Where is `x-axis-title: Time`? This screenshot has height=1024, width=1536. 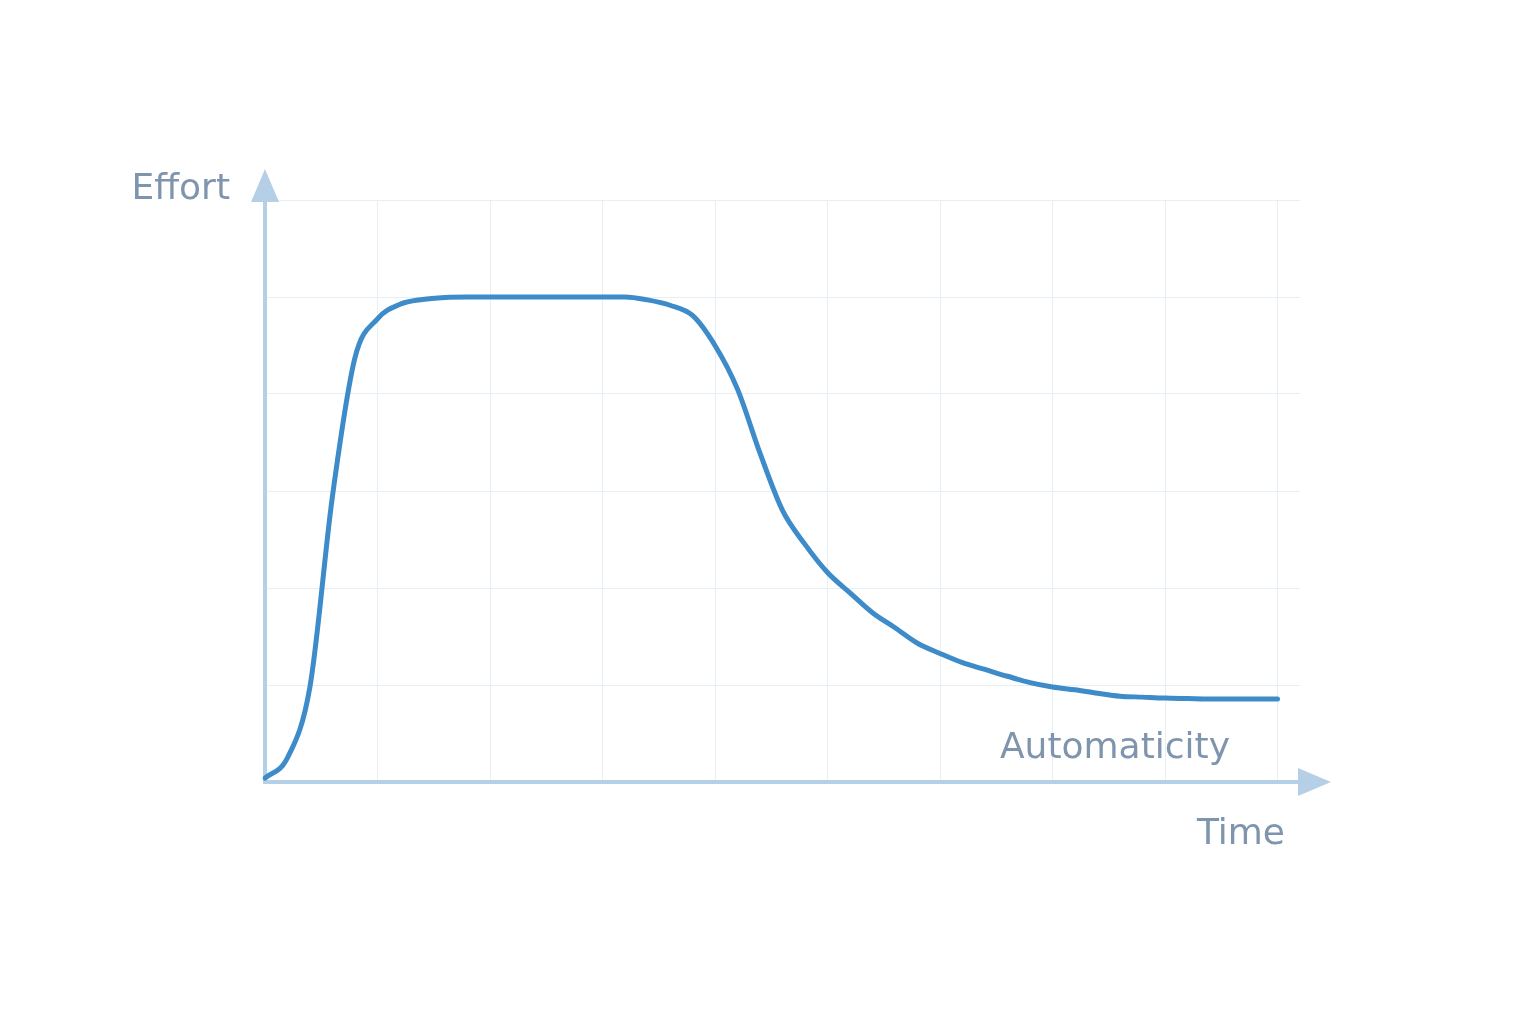
x-axis-title: Time is located at coordinates (1240, 832).